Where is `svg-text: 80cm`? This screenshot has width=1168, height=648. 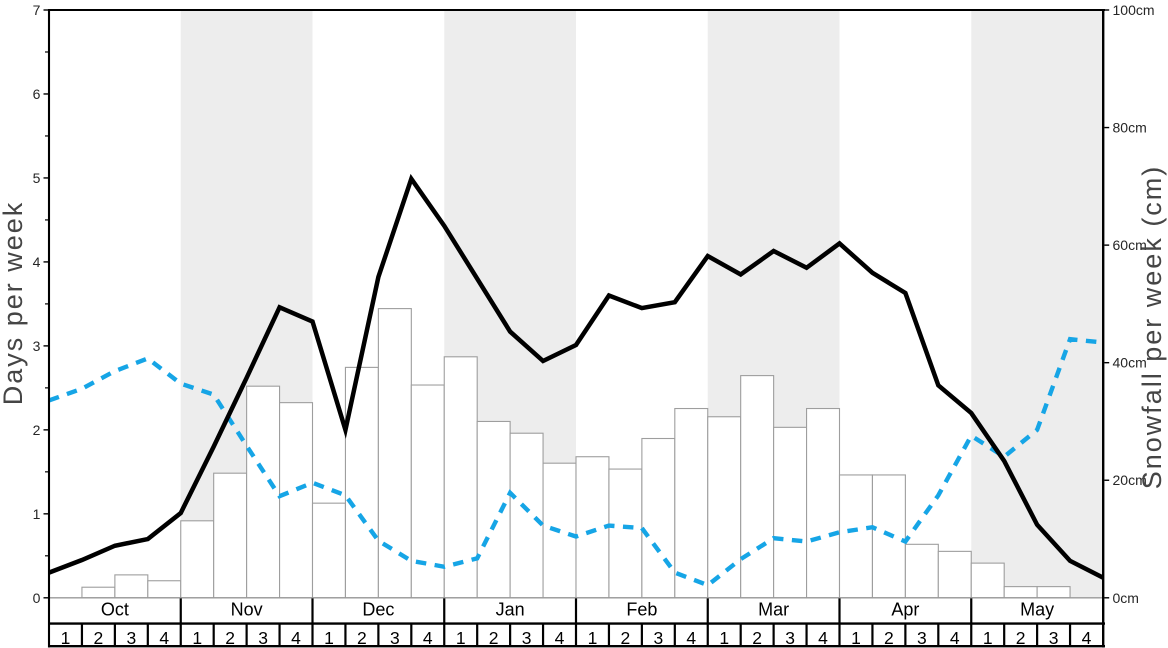
svg-text: 80cm is located at coordinates (1130, 128).